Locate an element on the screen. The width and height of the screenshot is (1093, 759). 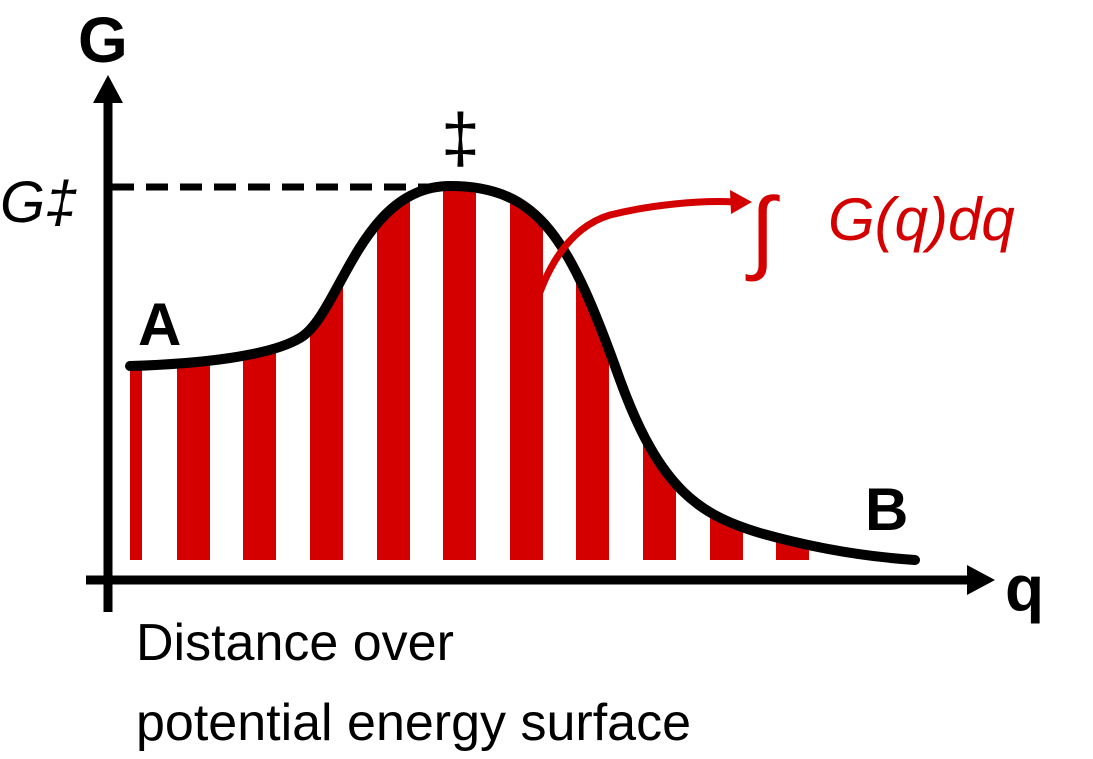
integral-pointer-arrow is located at coordinates (627, 288).